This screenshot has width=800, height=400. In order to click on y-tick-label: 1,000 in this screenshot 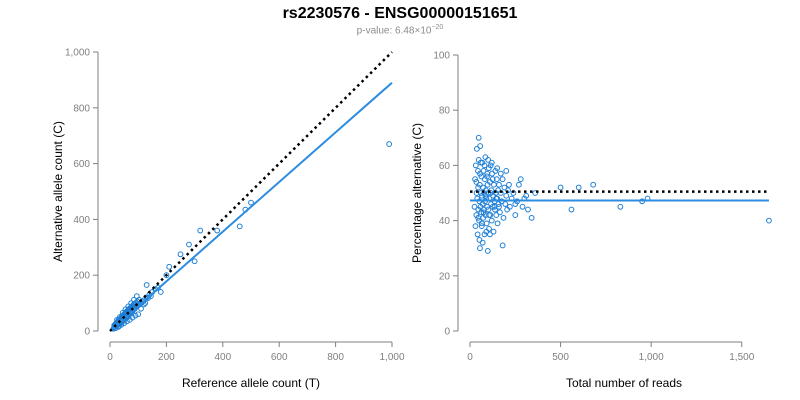, I will do `click(77, 53)`.